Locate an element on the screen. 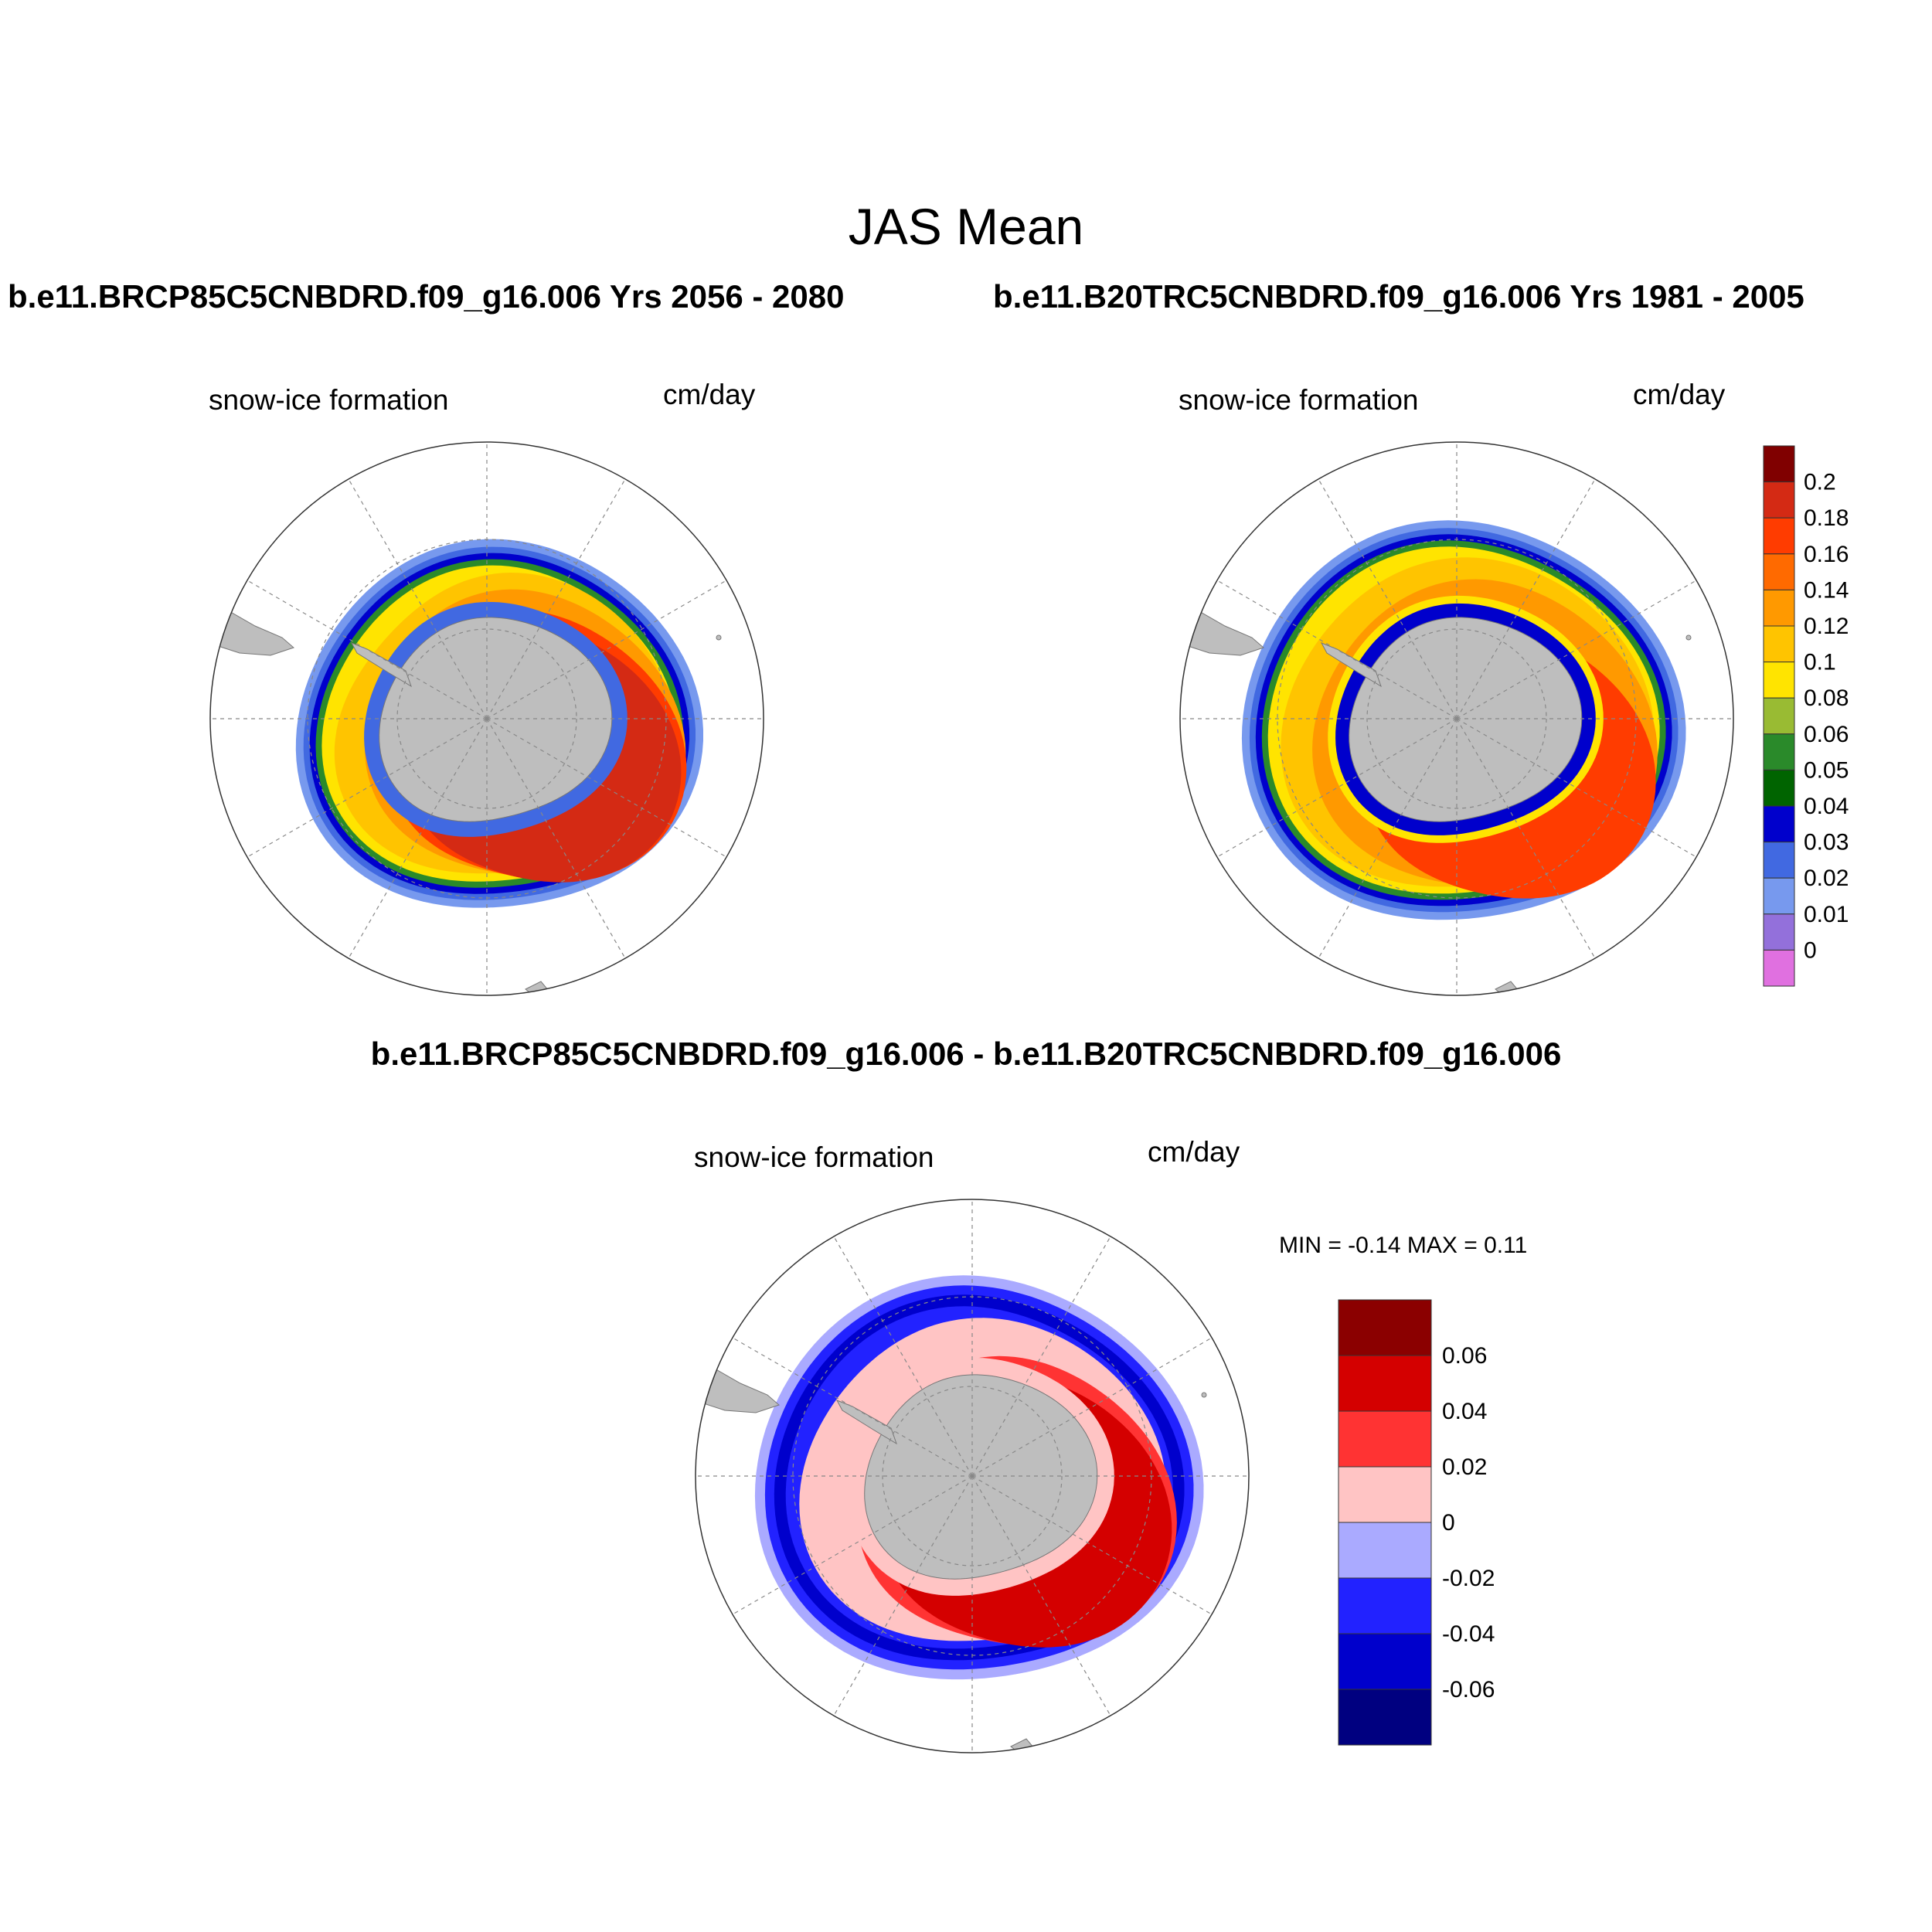  colorbar-diff-tick-label: 0 is located at coordinates (1448, 1523).